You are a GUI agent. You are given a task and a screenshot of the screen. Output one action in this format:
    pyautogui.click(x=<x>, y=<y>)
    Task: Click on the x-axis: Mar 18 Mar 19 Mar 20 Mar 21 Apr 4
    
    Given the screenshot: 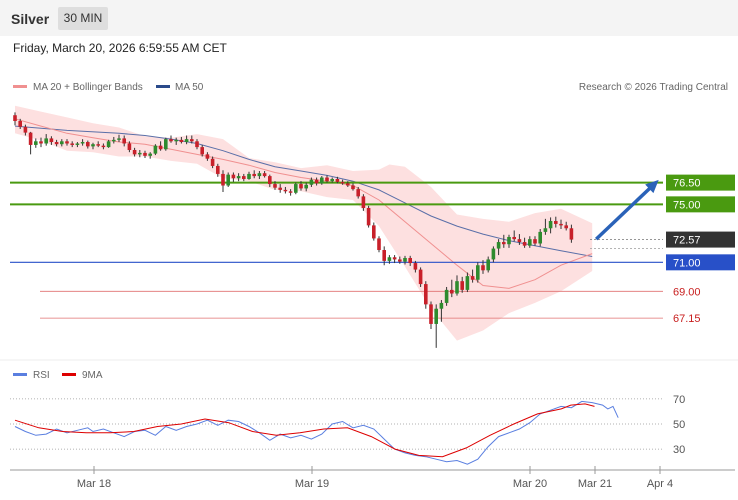 What is the action you would take?
    pyautogui.click(x=375, y=478)
    